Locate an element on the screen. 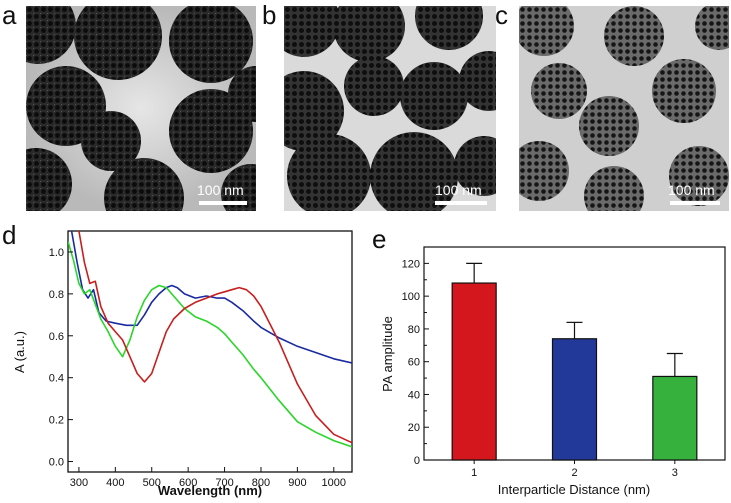 Image resolution: width=731 pixels, height=503 pixels. chart-d-ytick-label: 1.0 is located at coordinates (56, 253).